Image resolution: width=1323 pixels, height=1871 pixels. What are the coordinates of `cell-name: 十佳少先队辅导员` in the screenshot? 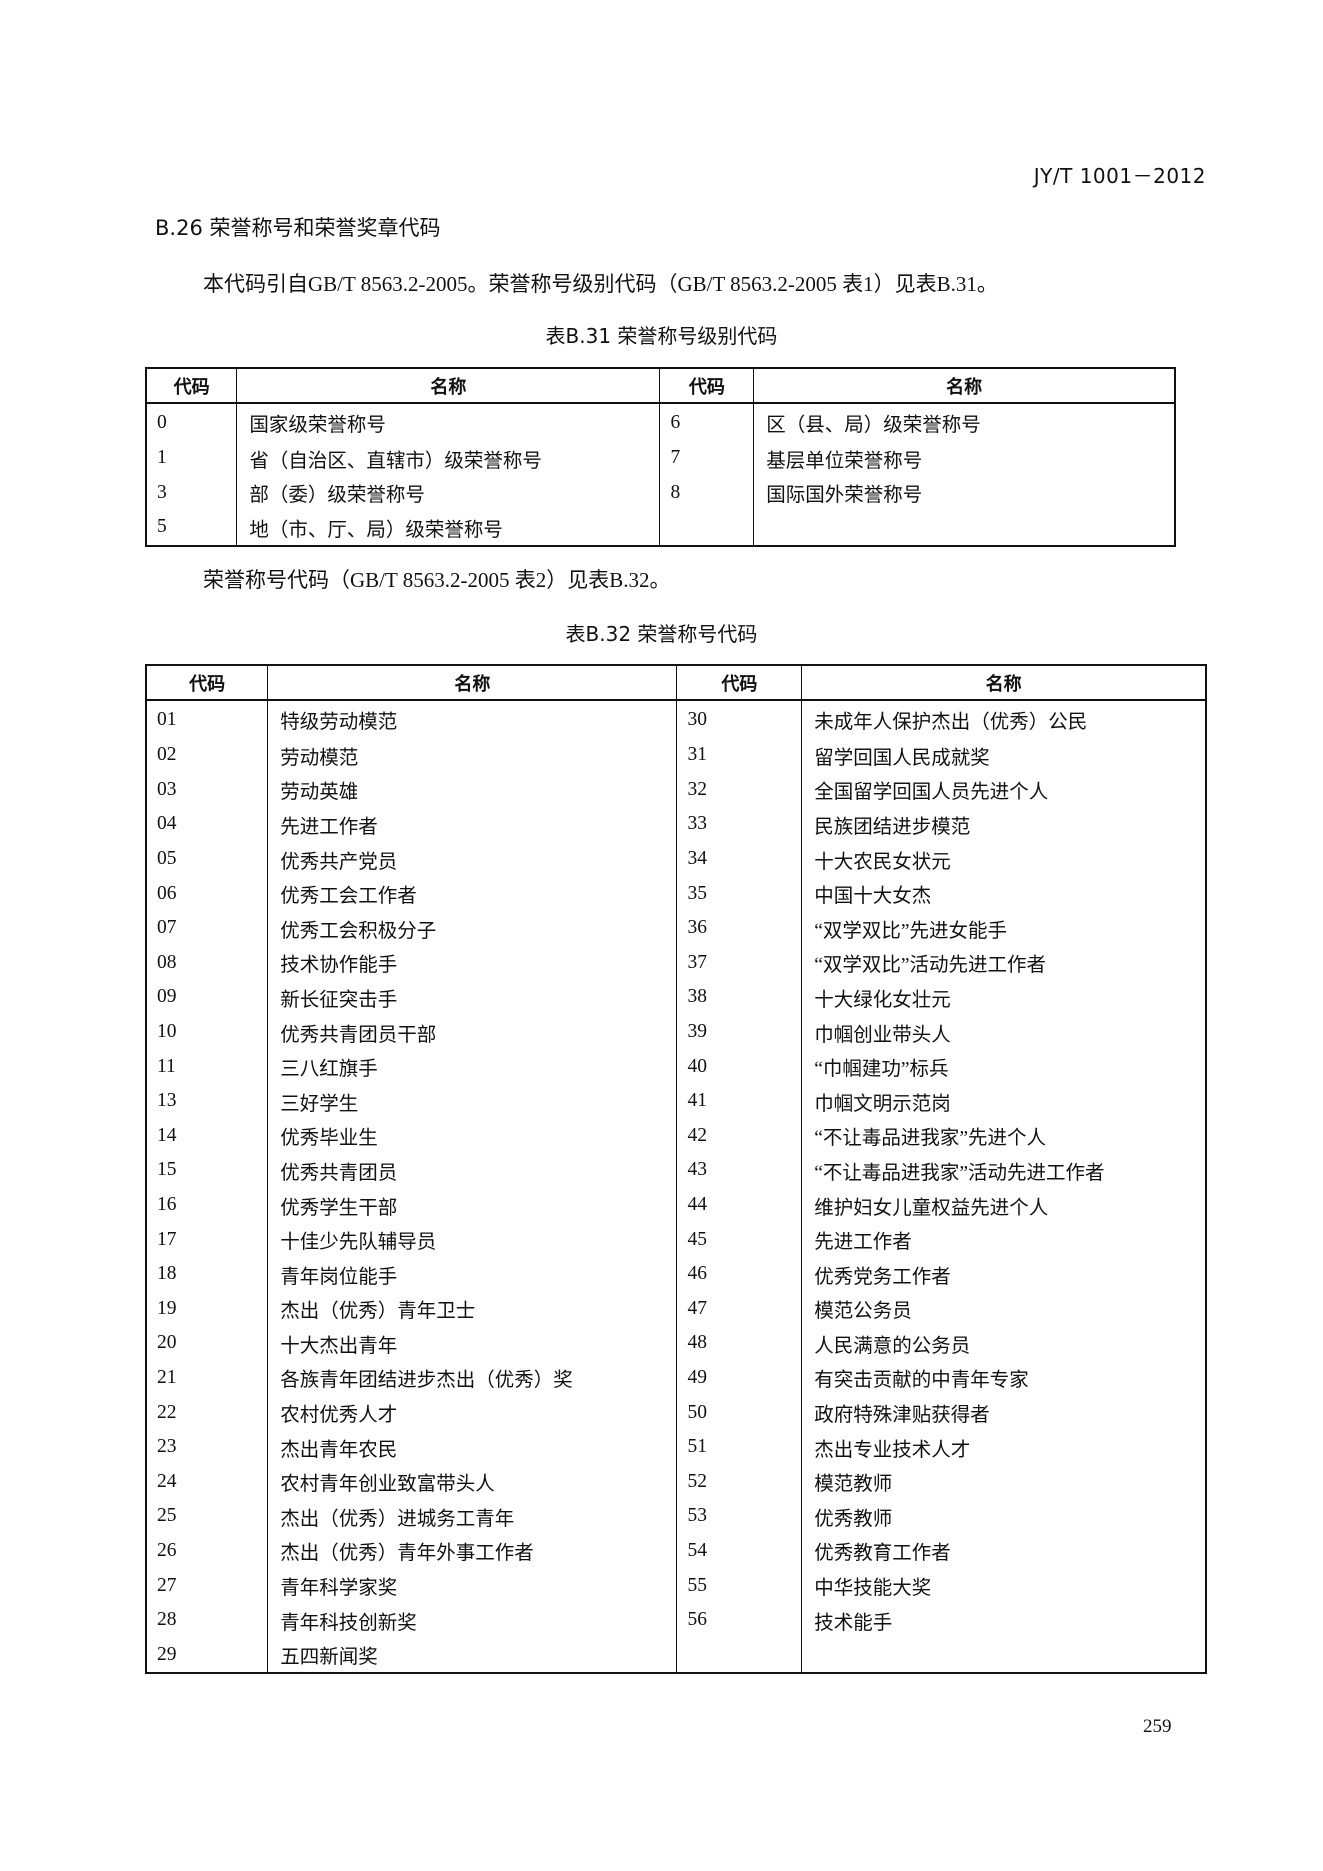 It's located at (472, 1239).